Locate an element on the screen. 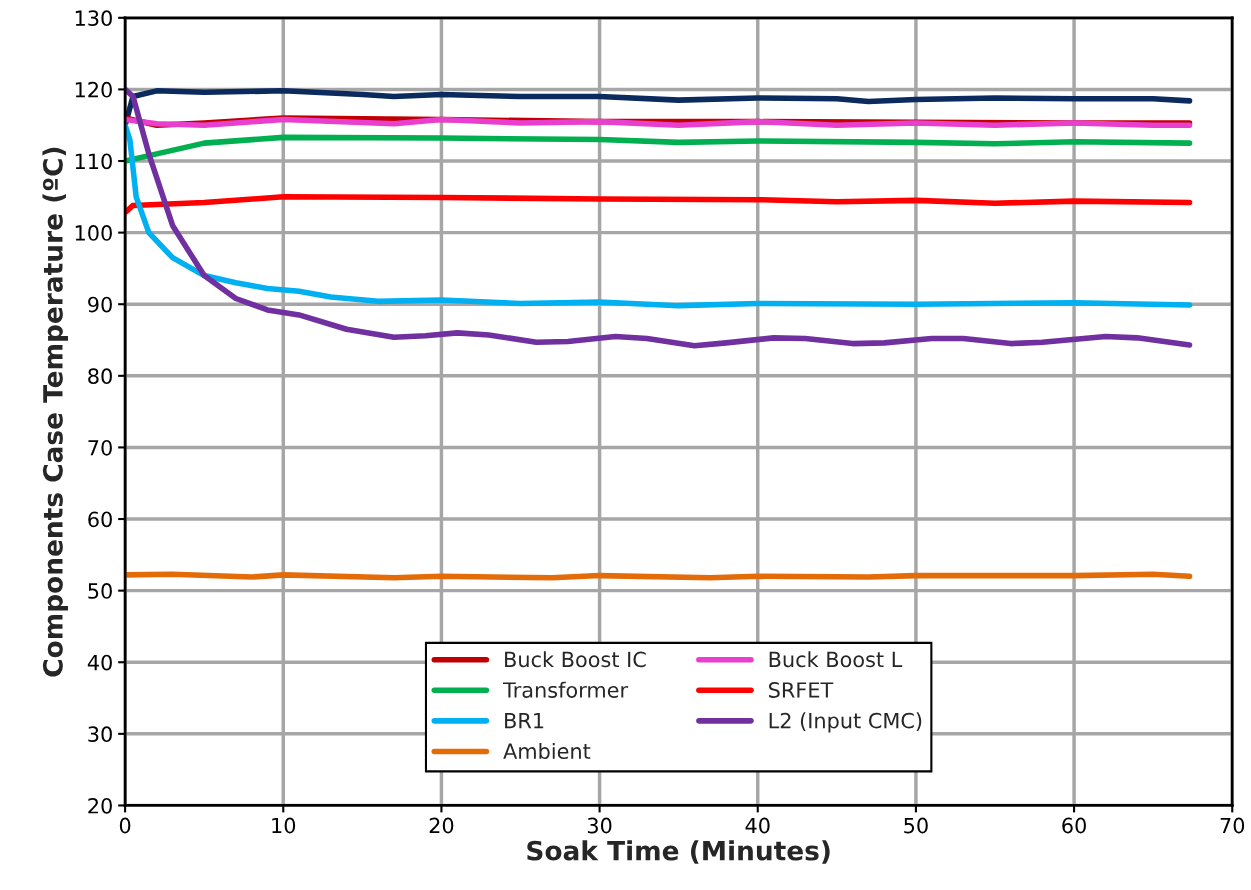 The width and height of the screenshot is (1251, 890). legend-label: Ambient is located at coordinates (547, 751).